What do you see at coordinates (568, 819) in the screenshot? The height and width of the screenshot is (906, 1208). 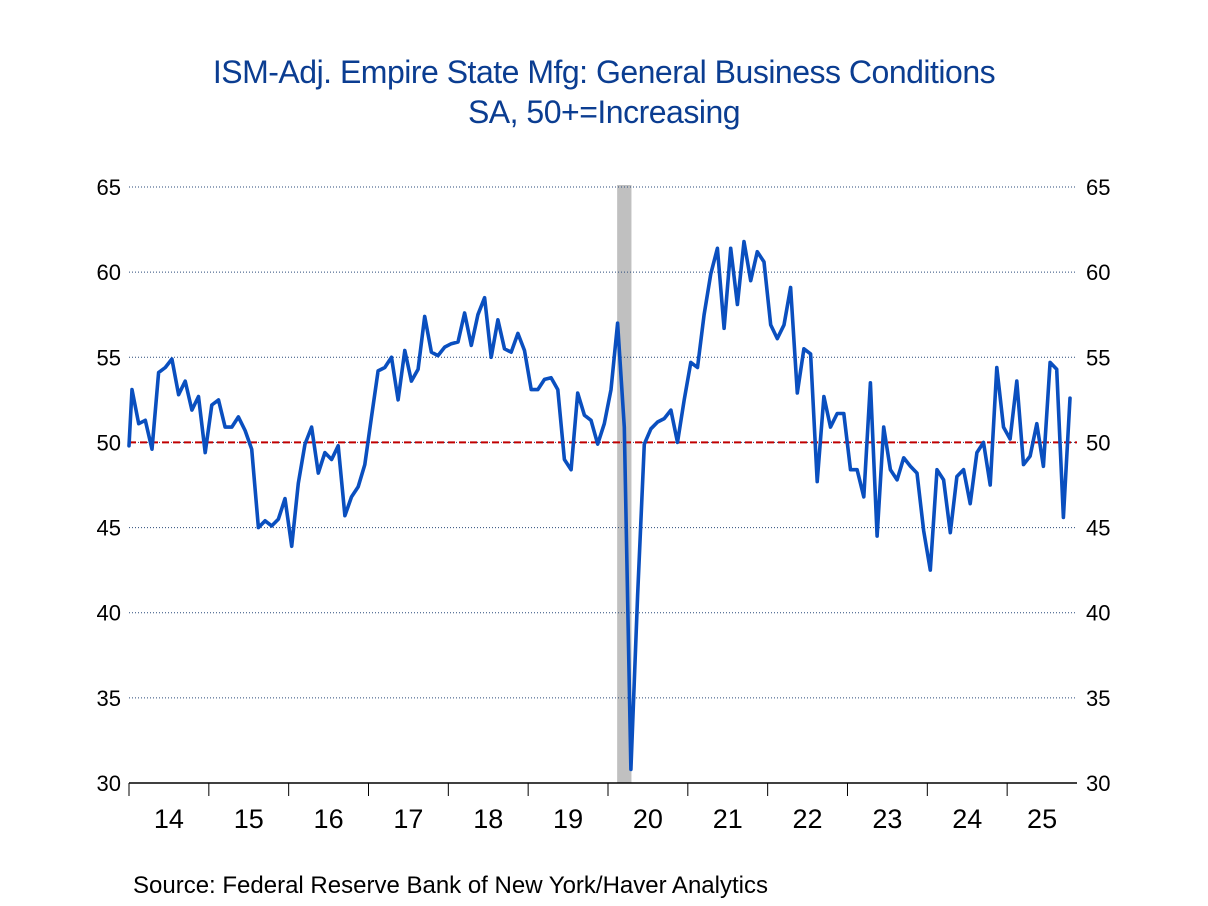 I see `x-tick-label: 19` at bounding box center [568, 819].